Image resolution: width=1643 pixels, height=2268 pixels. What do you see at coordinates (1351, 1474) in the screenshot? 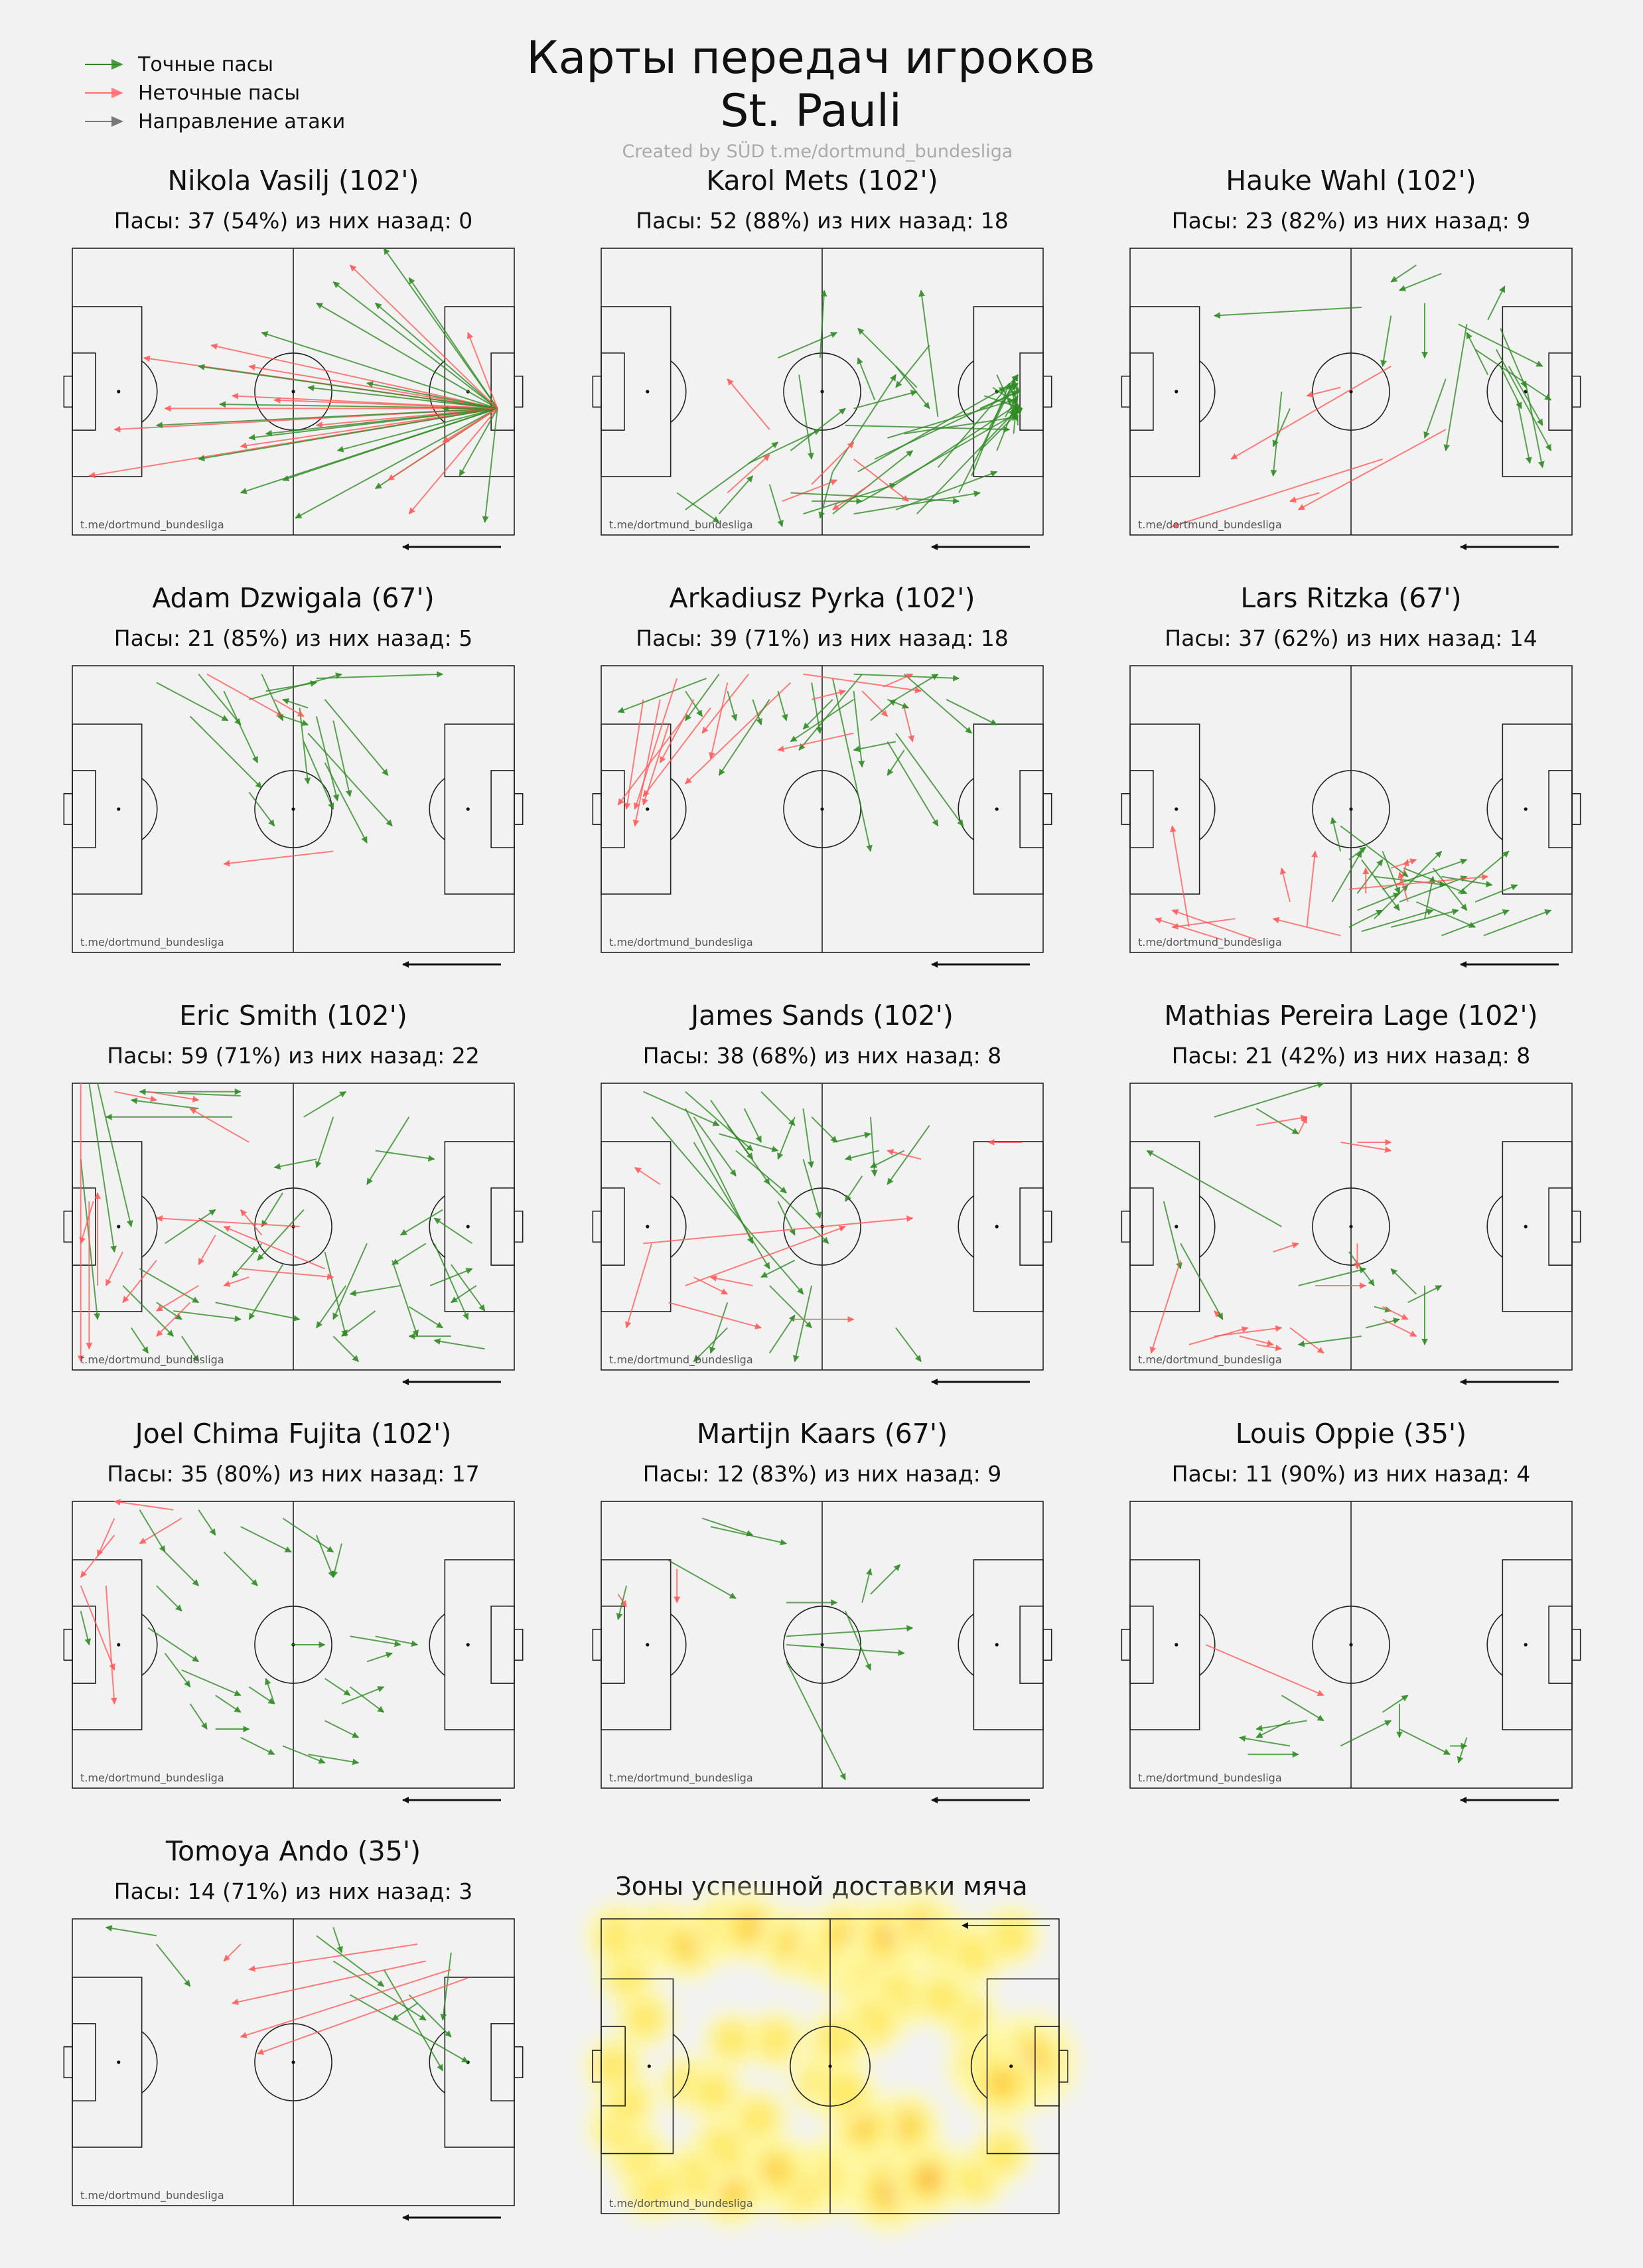
I see `player-pass-stats: Пасы: 11 (90%) из них назад: 4` at bounding box center [1351, 1474].